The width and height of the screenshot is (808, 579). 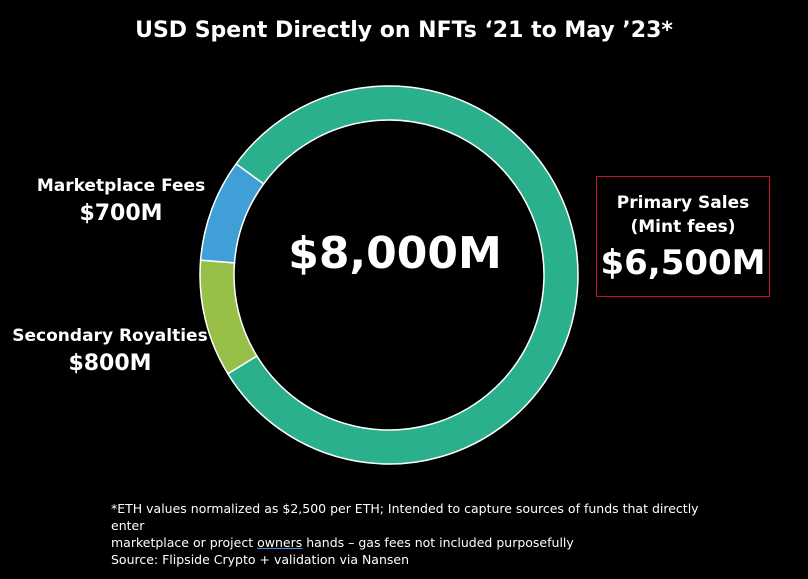 What do you see at coordinates (110, 363) in the screenshot?
I see `secondary-royalties-value: $800M` at bounding box center [110, 363].